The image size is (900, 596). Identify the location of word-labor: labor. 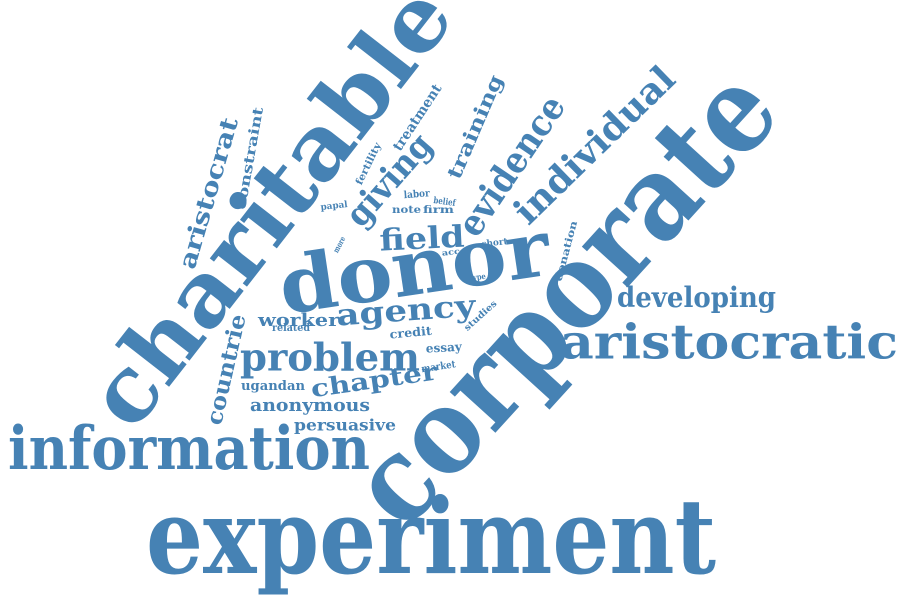
(417, 195).